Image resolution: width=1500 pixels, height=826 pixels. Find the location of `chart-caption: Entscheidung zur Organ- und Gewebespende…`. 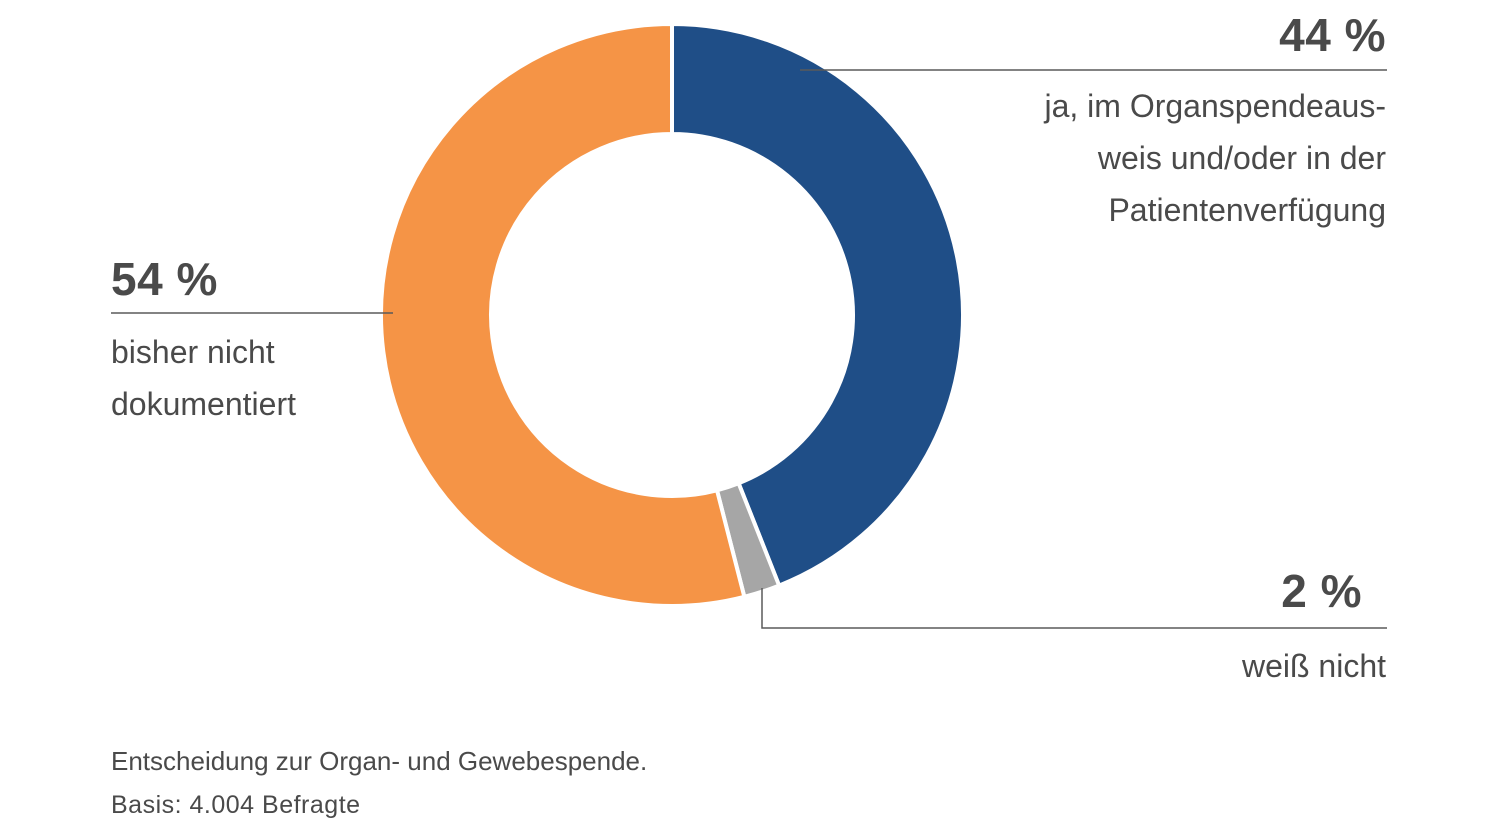

chart-caption: Entscheidung zur Organ- und Gewebespende… is located at coordinates (379, 761).